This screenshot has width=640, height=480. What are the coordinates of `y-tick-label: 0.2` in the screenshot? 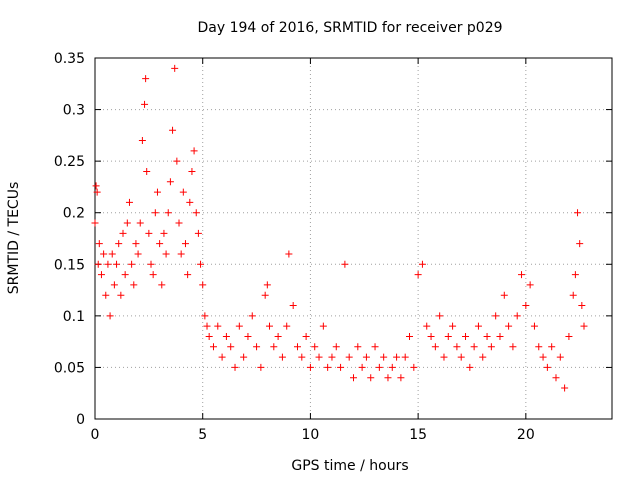 It's located at (74, 214).